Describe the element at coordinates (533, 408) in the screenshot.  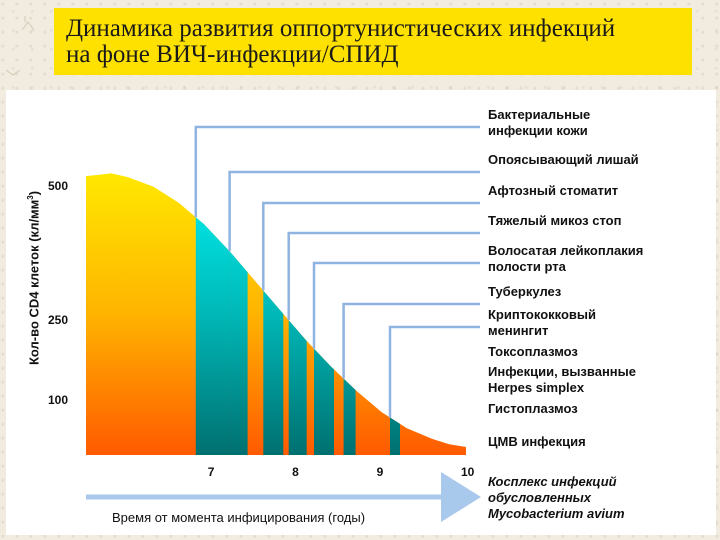
I see `infection-label-line: Гистоплазмоз` at that location.